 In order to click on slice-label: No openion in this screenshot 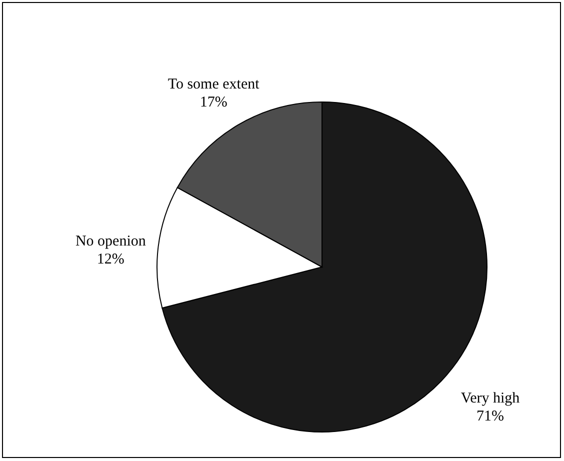, I will do `click(110, 241)`.